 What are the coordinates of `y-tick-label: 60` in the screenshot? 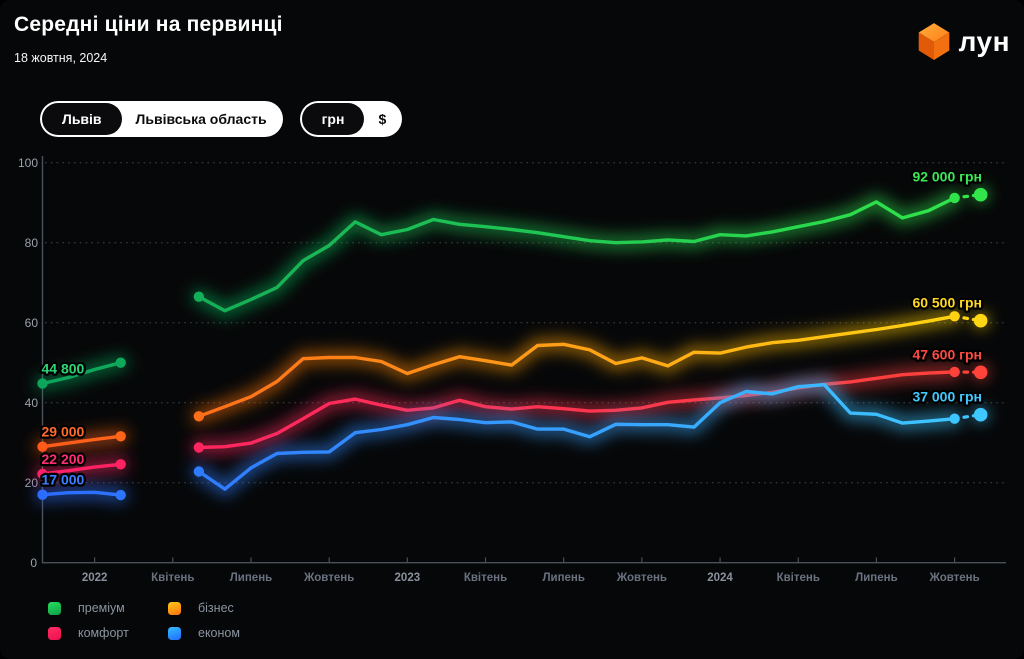 It's located at (32, 323).